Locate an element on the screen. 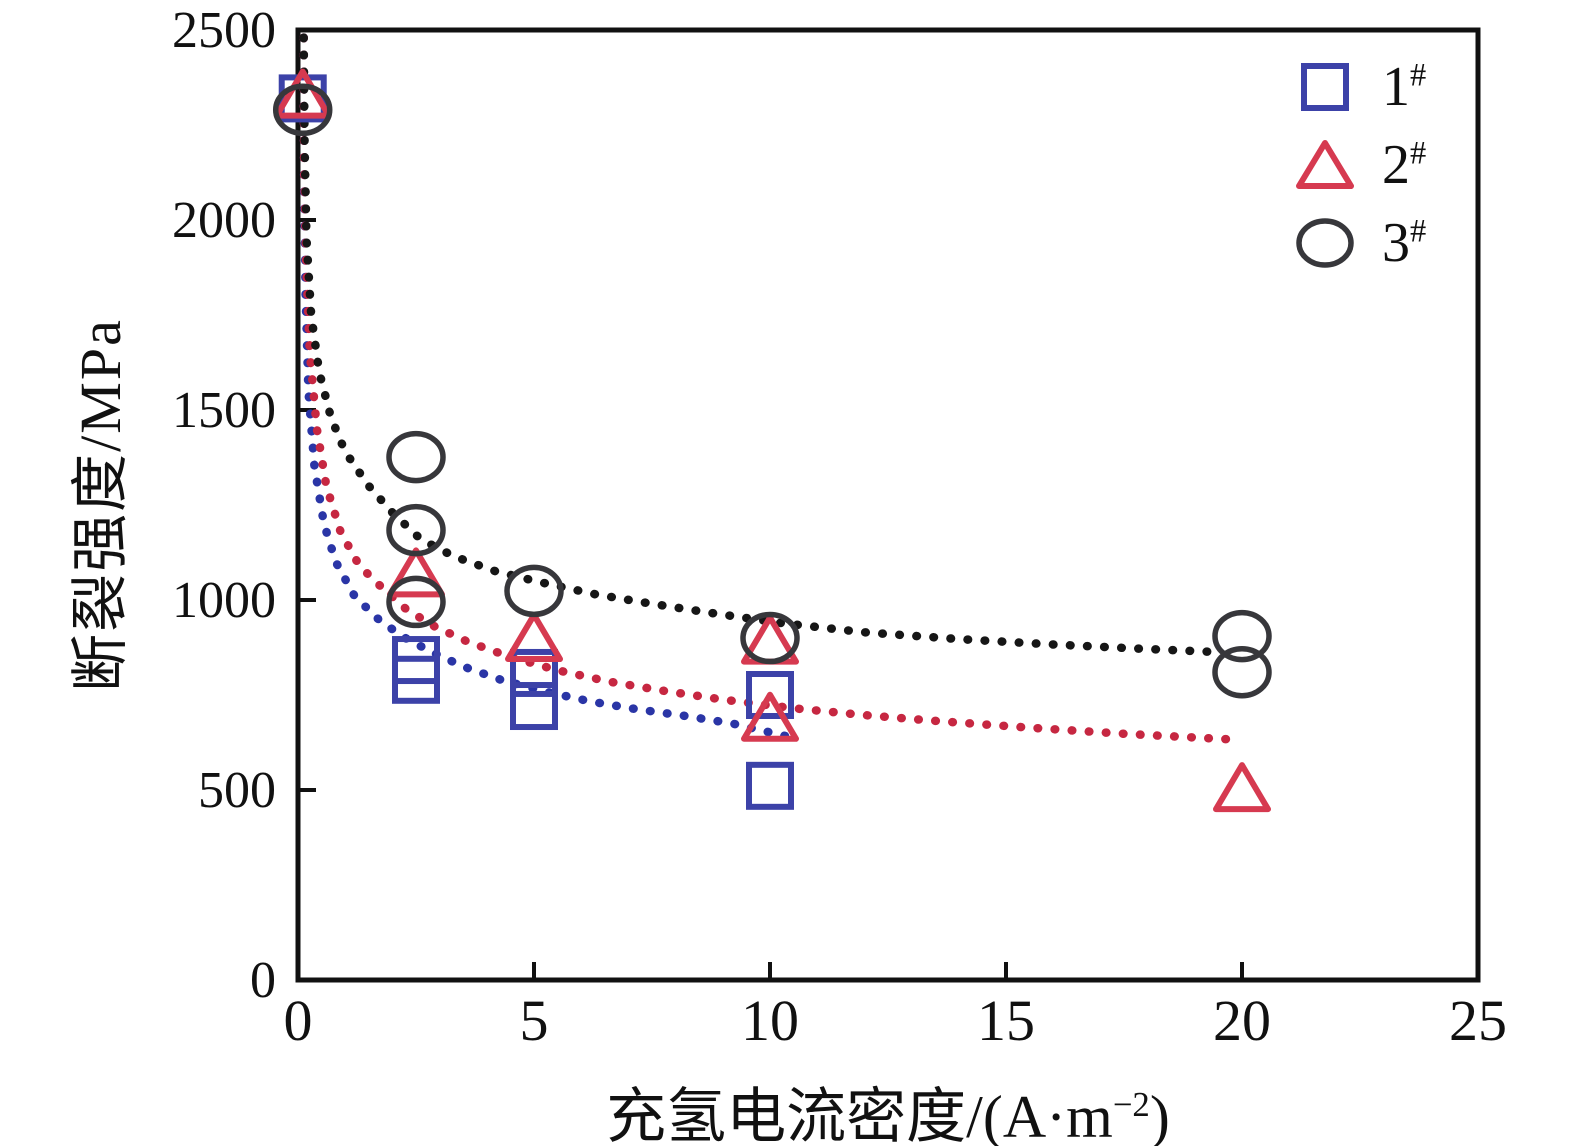 This screenshot has width=1575, height=1146. y-tick-label: 2000 is located at coordinates (224, 220).